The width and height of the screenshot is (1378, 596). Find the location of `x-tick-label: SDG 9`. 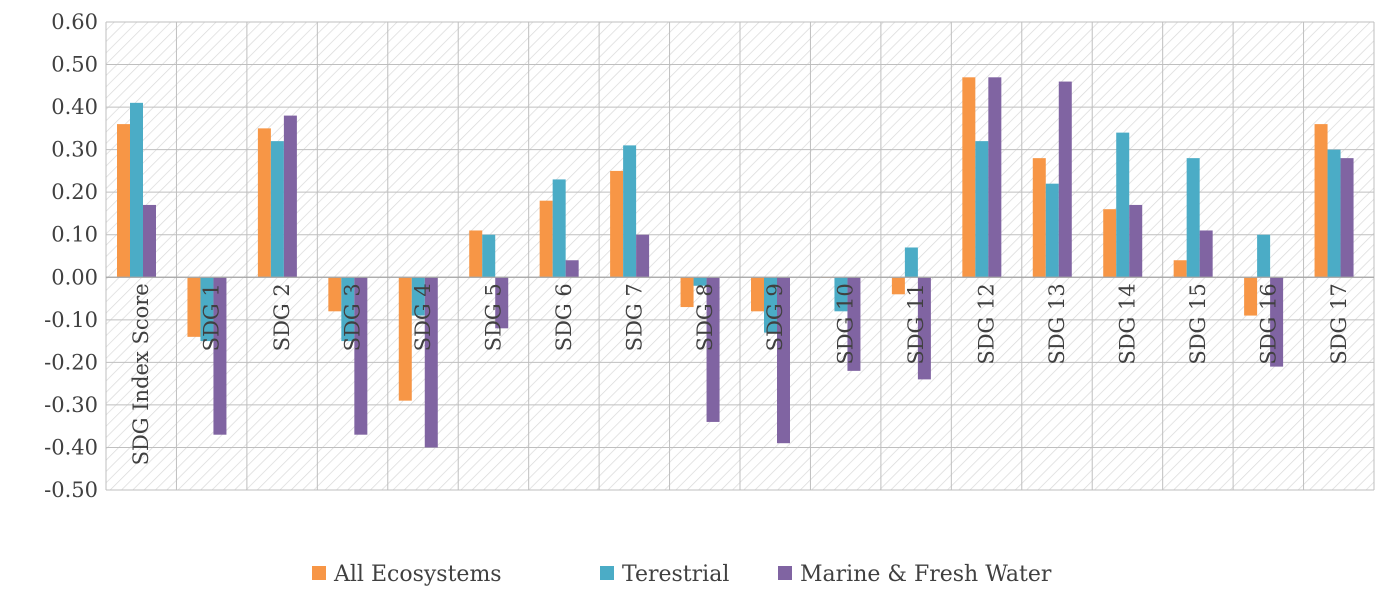

x-tick-label: SDG 9 is located at coordinates (775, 317).